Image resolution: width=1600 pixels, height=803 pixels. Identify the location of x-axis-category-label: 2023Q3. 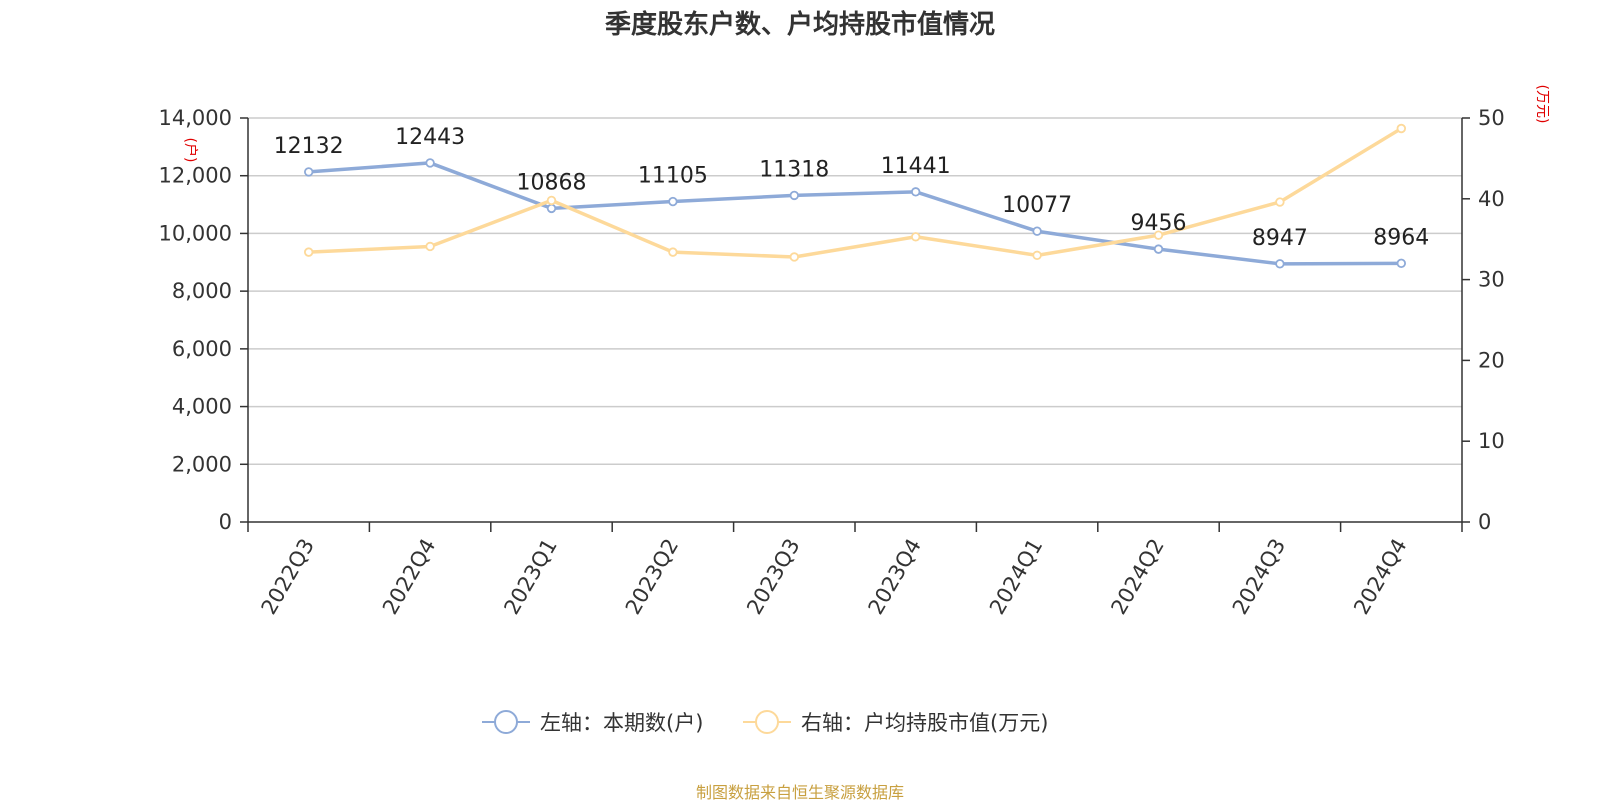
(773, 577).